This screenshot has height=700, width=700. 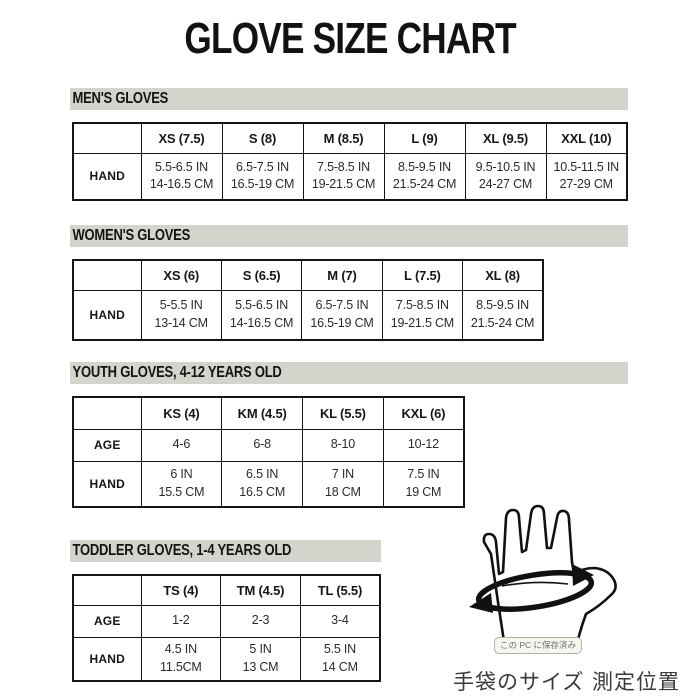 What do you see at coordinates (260, 659) in the screenshot?
I see `size-value-cell: 5 IN 13 CM` at bounding box center [260, 659].